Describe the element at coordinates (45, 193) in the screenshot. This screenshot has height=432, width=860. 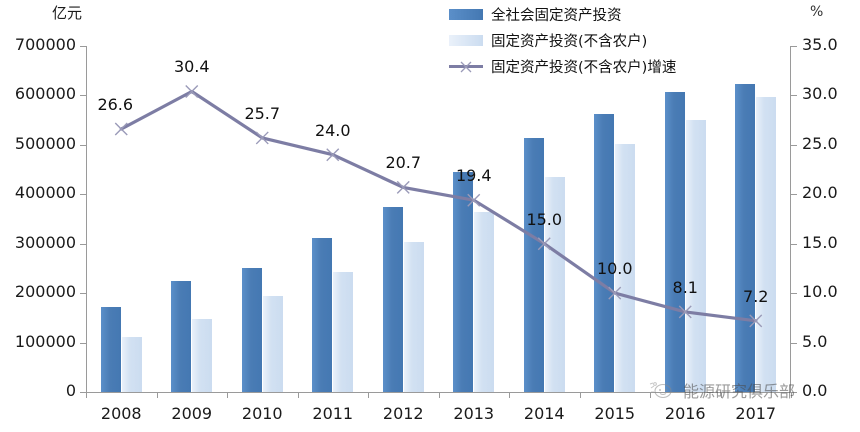
I see `y-tick-label-left: 400000` at that location.